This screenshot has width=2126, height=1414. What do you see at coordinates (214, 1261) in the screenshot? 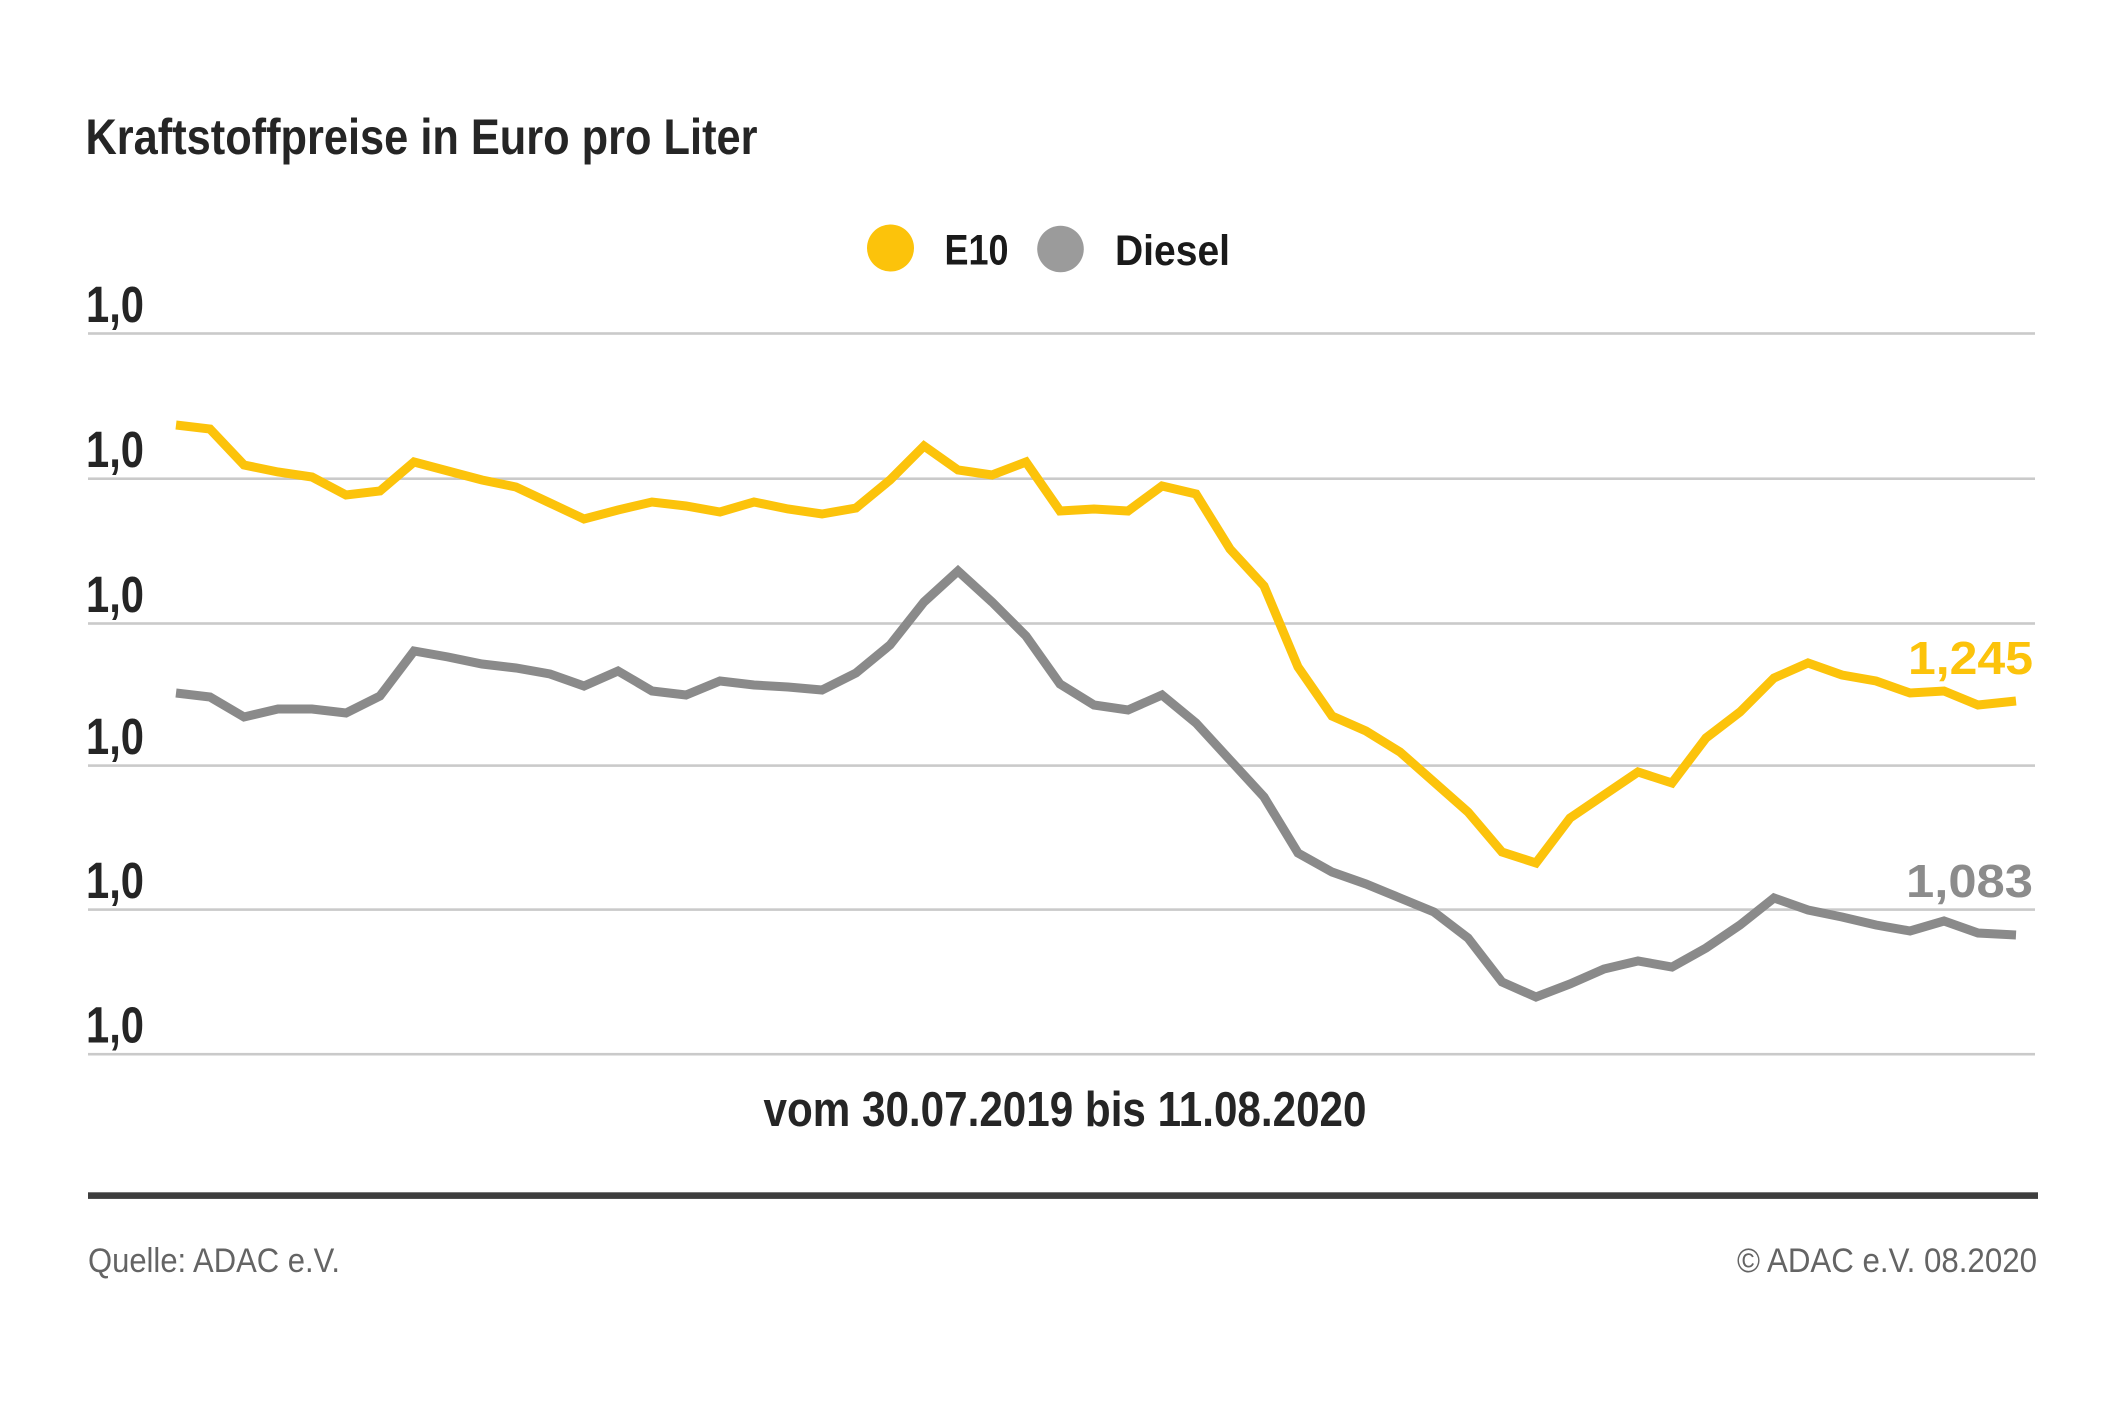
I see `svg-text: Quelle: ADAC e.V.` at bounding box center [214, 1261].